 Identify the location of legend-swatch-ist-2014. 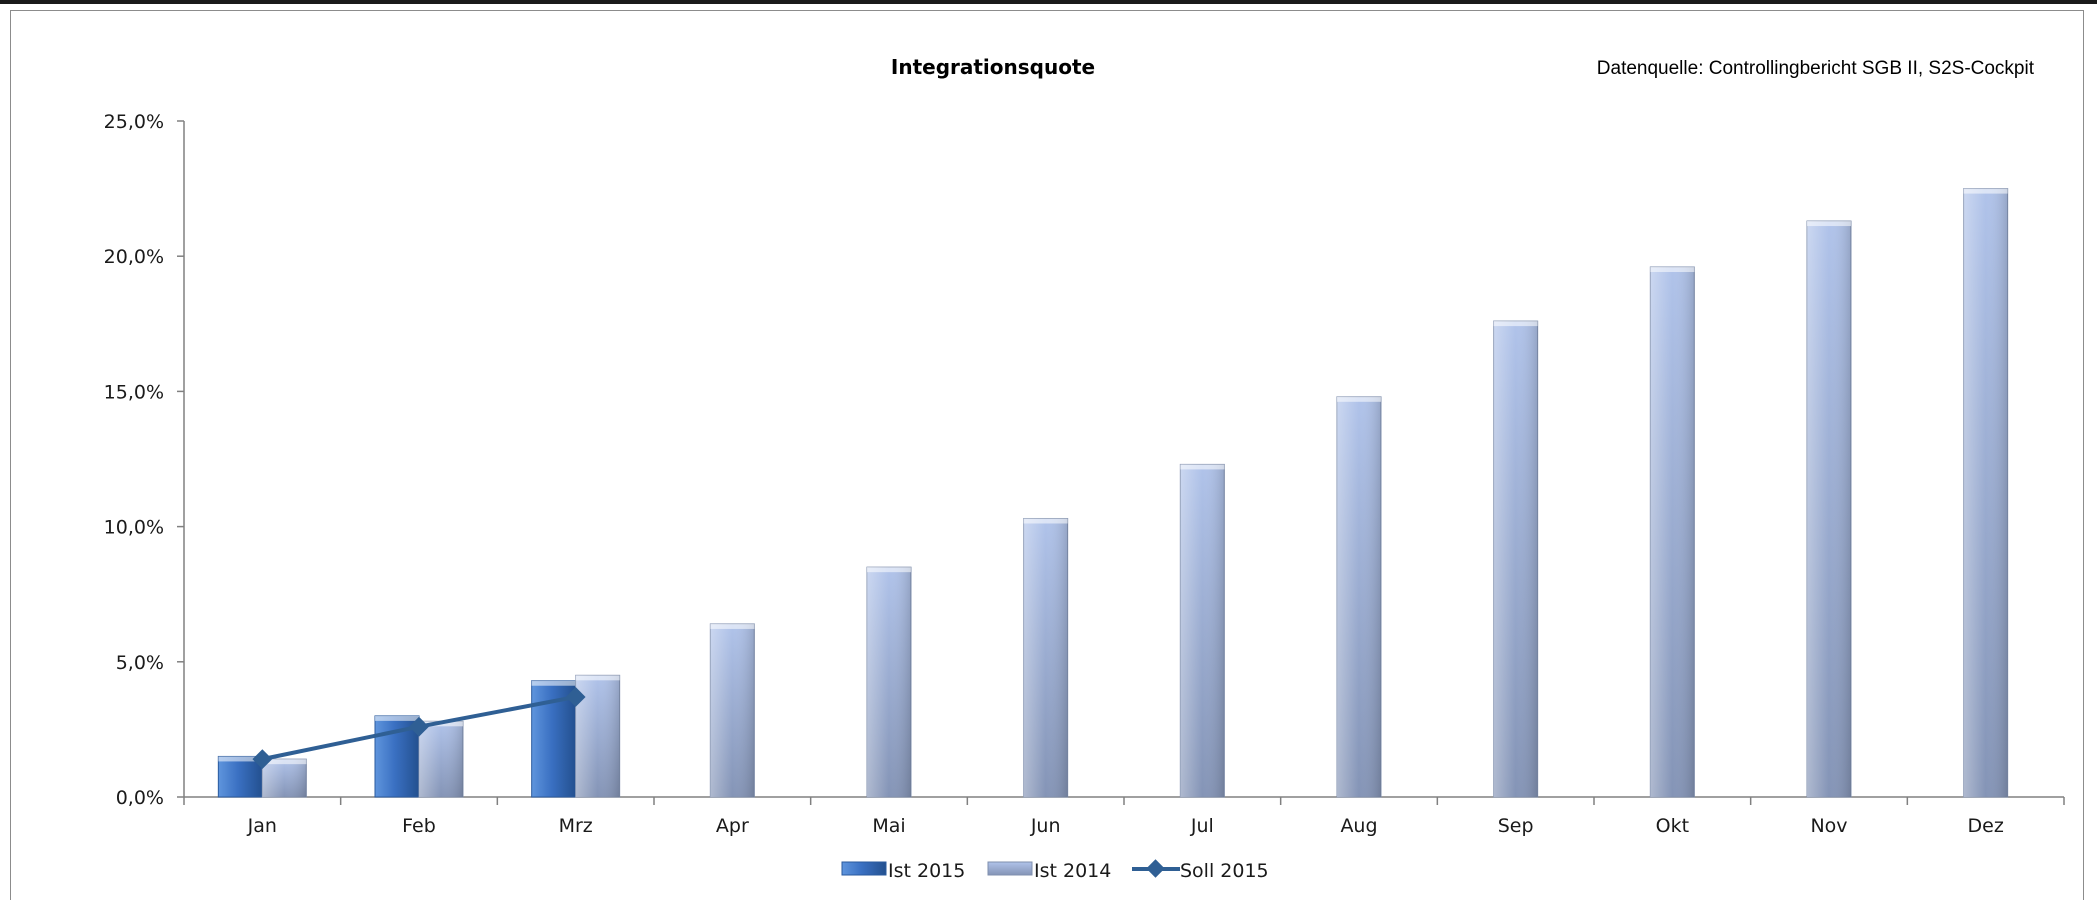
(1010, 868).